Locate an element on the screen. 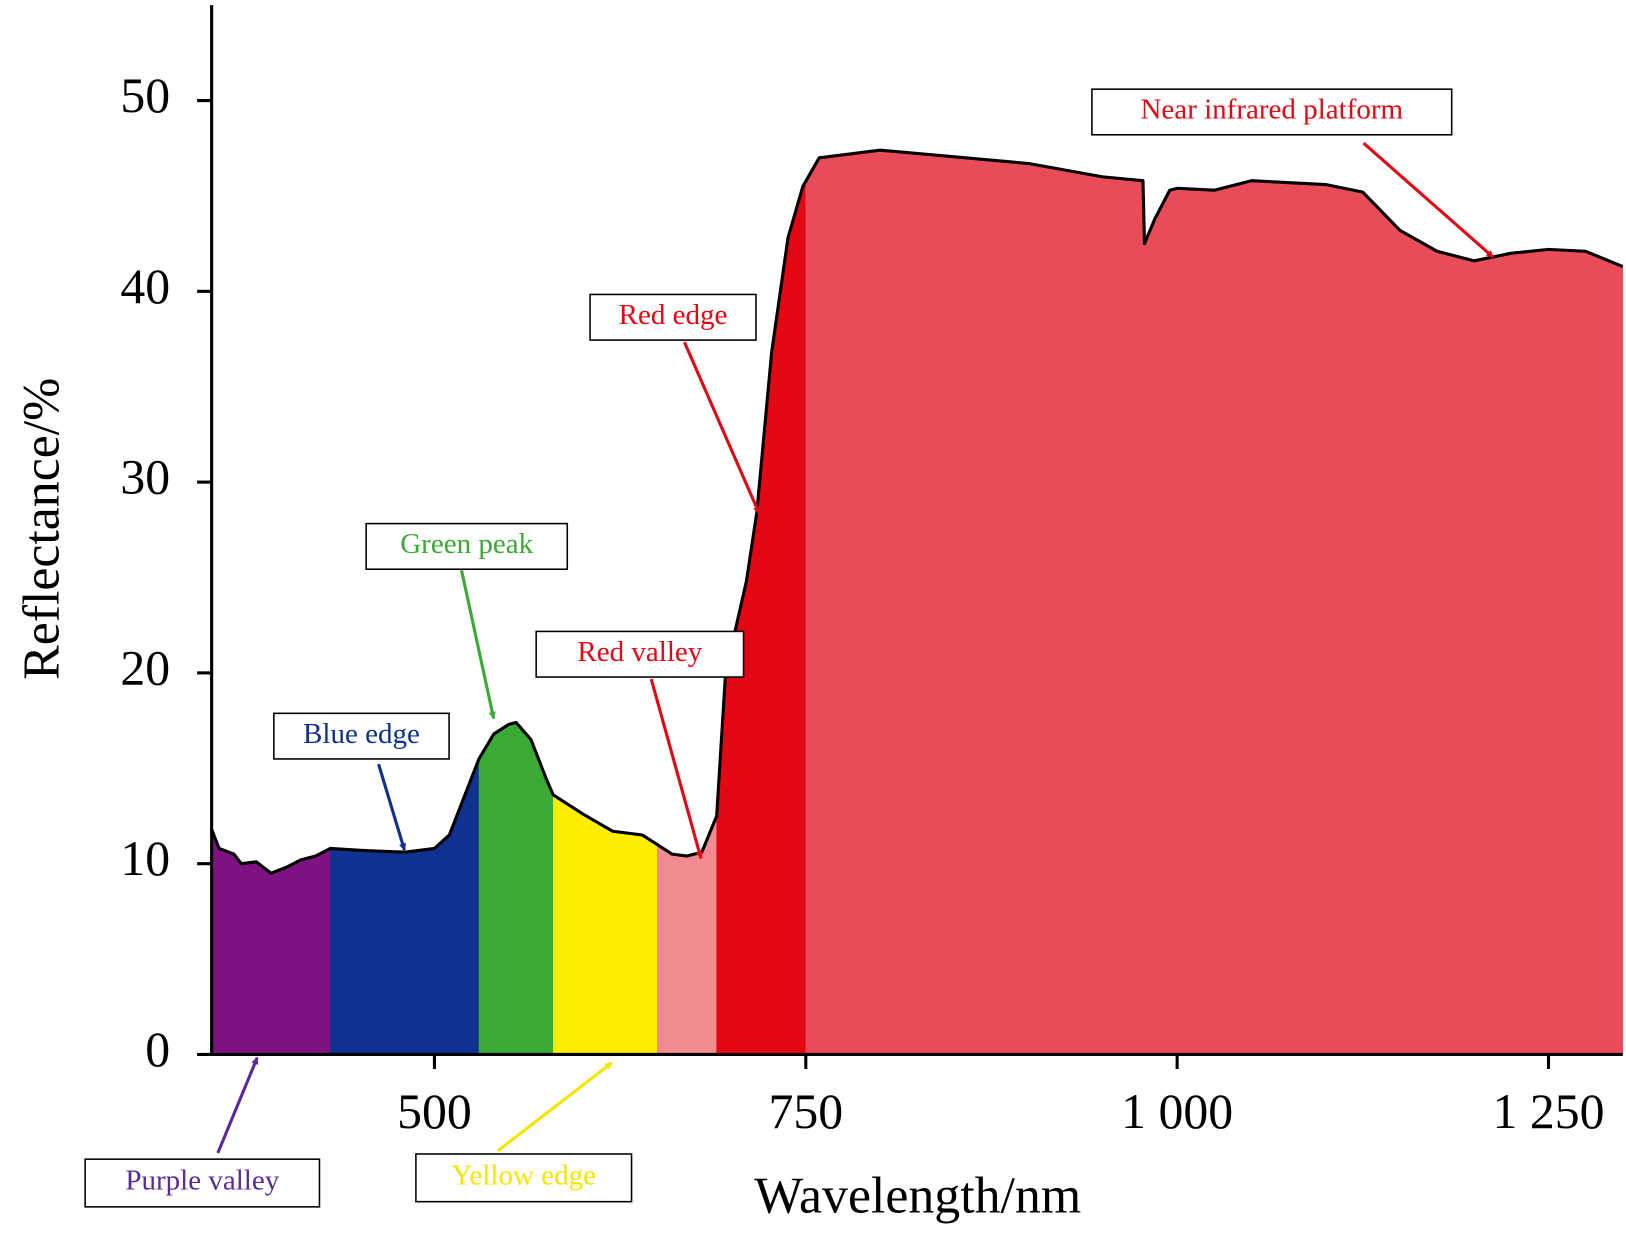 The image size is (1626, 1239). y-tick-label: 10 is located at coordinates (145, 858).